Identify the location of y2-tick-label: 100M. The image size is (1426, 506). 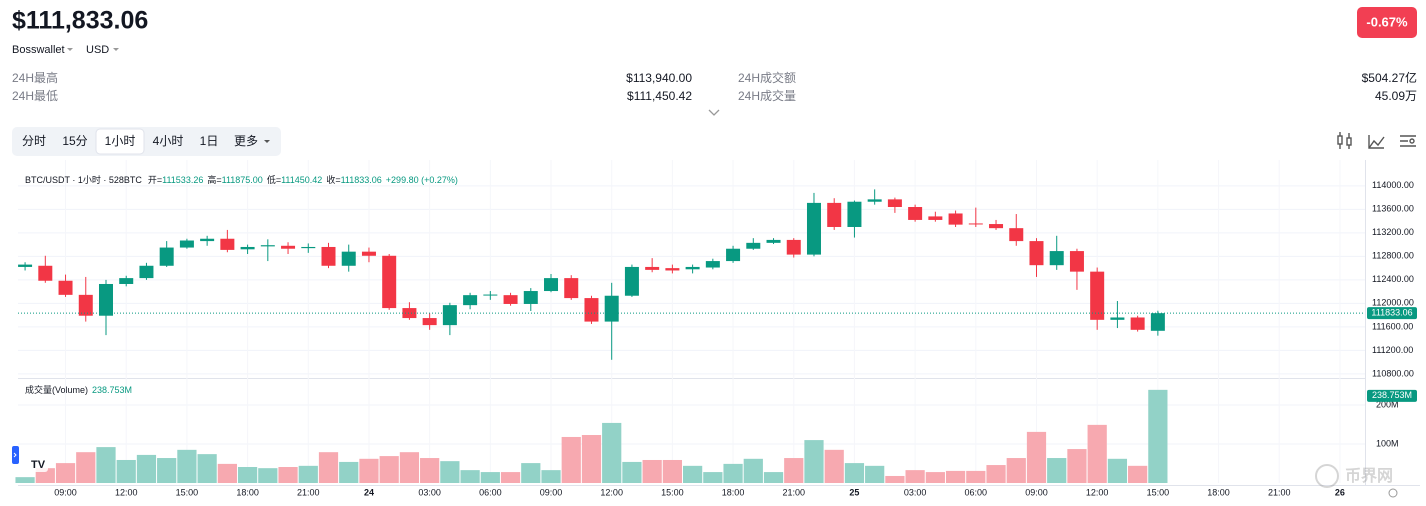
(1387, 443).